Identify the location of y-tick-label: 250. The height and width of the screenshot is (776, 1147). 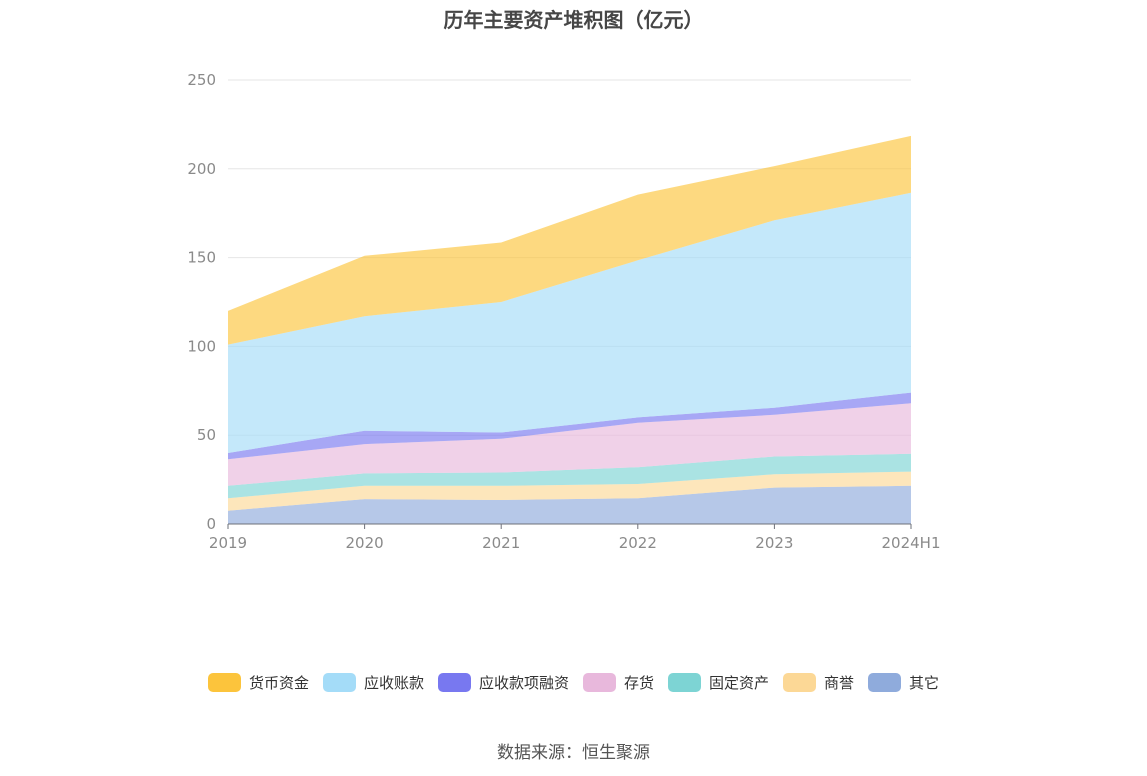
(201, 80).